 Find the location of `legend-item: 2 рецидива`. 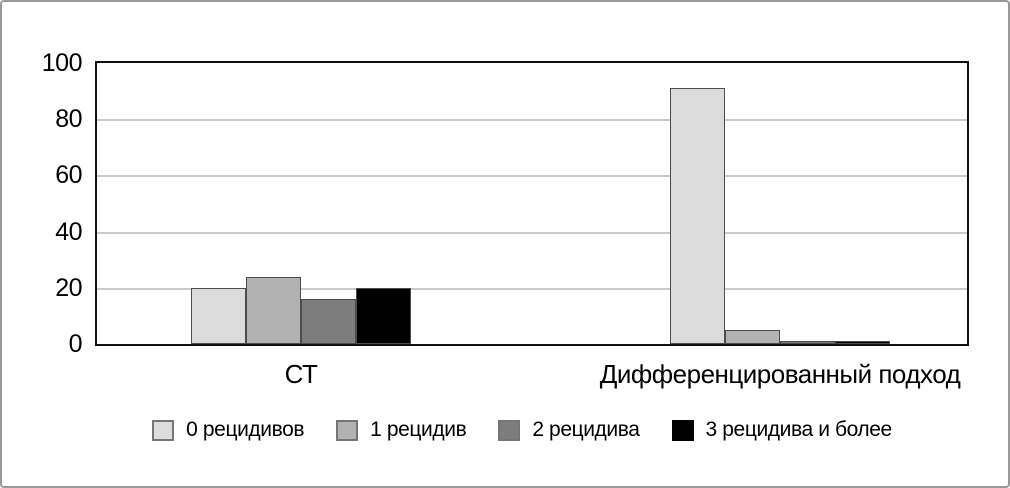

legend-item: 2 рецидива is located at coordinates (569, 430).